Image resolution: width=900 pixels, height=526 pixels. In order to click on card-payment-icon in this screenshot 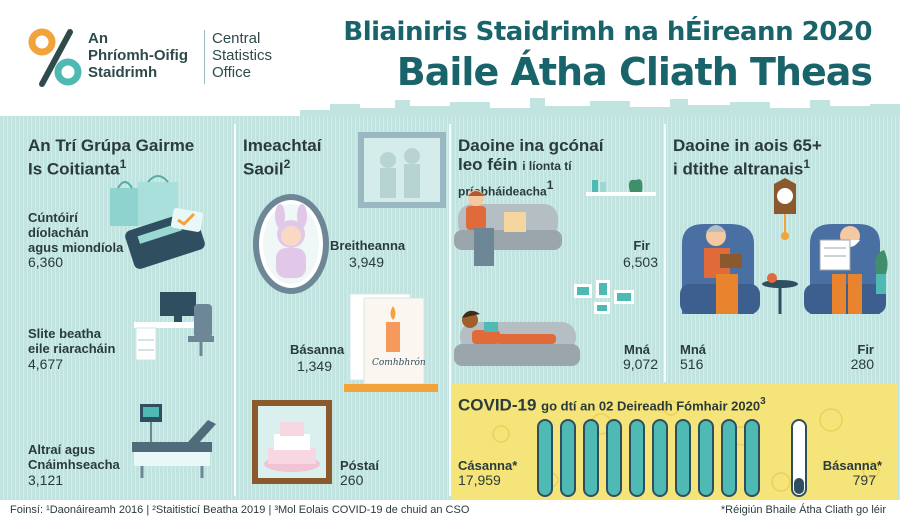, I will do `click(165, 238)`.